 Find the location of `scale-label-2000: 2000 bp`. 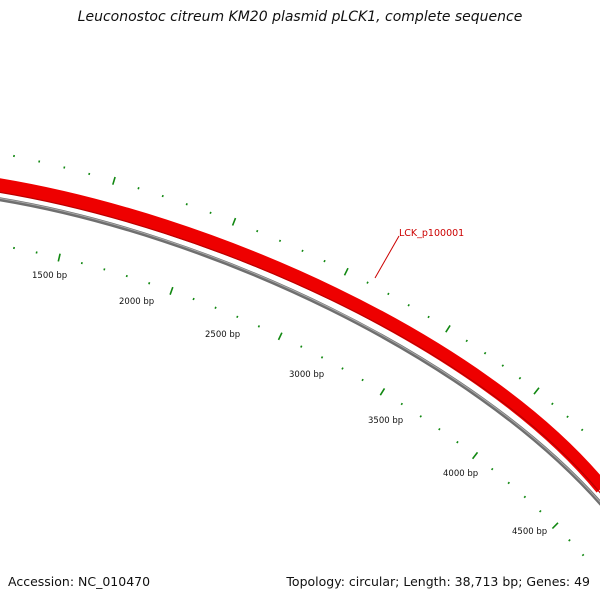

scale-label-2000: 2000 bp is located at coordinates (136, 302).